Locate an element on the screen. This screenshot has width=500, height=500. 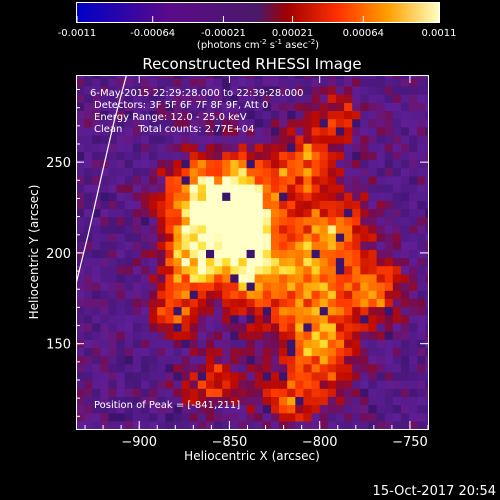
y-tick-label: 250 is located at coordinates (58, 163).